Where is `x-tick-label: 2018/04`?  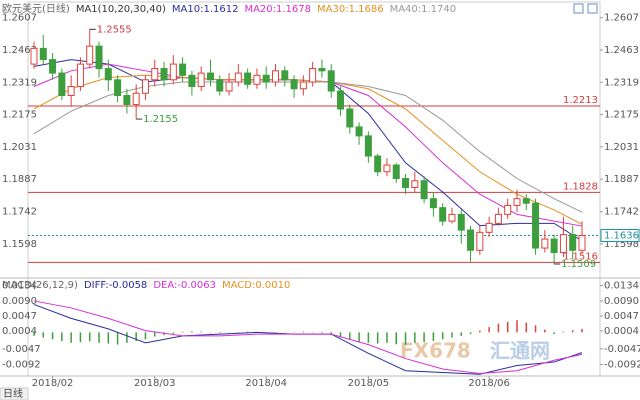 x-tick-label: 2018/04 is located at coordinates (266, 383).